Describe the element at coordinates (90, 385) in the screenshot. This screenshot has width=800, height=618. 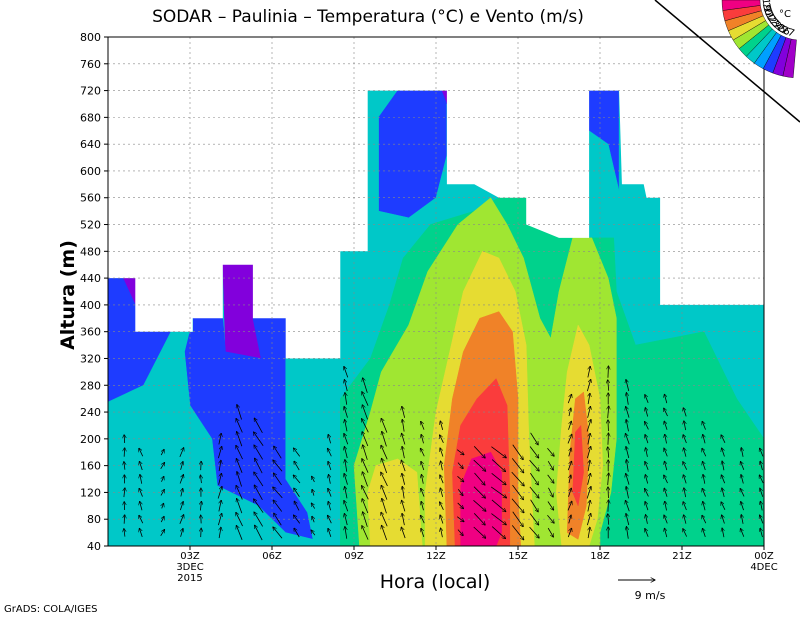
I see `y-tick-label-280: 280` at that location.